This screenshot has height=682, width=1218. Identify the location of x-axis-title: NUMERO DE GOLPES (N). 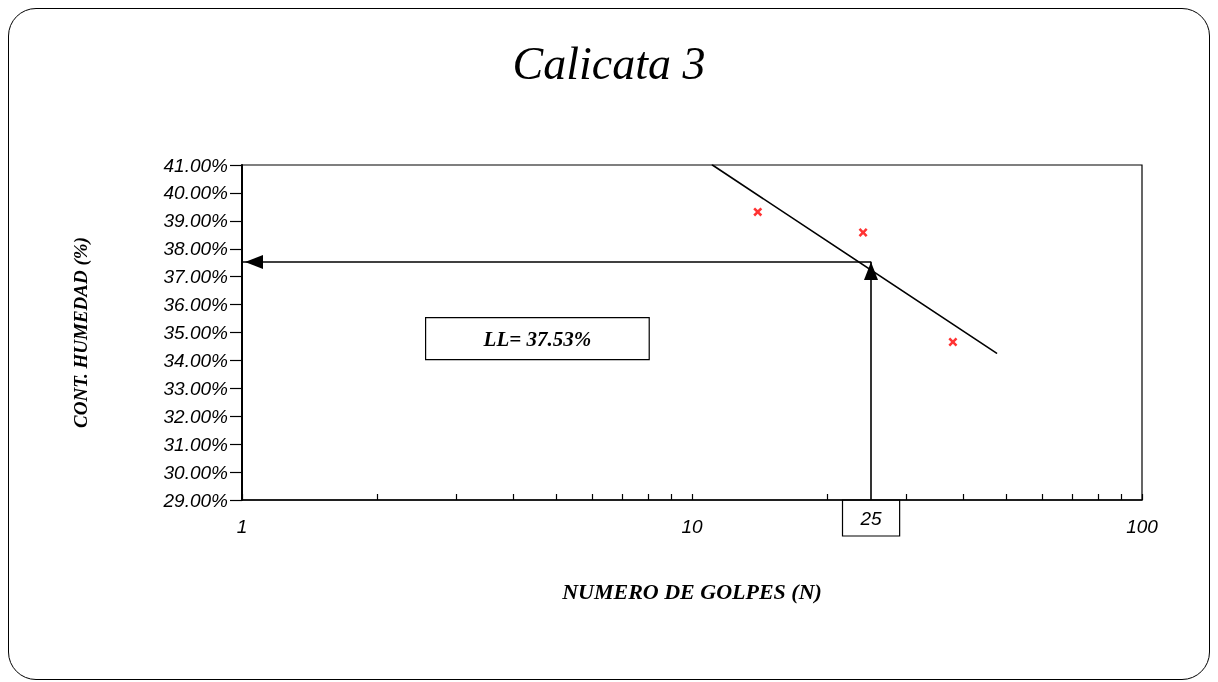
(691, 591).